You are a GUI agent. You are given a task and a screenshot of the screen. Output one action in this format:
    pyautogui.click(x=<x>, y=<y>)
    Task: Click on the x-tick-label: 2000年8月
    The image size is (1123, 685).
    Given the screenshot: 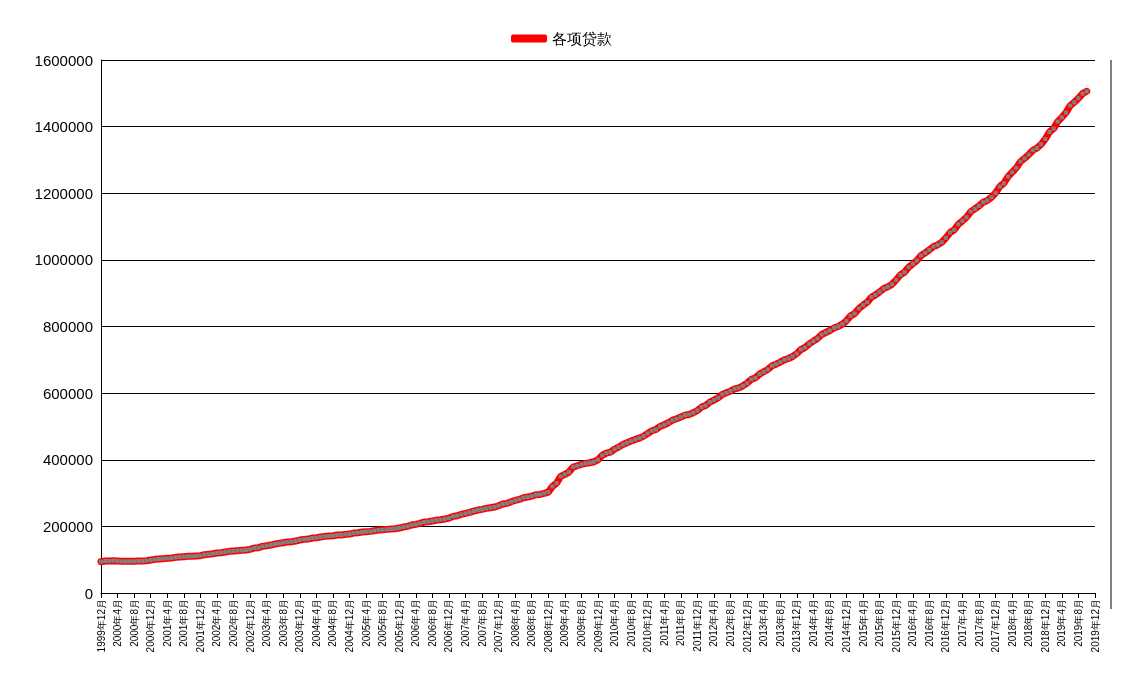 What is the action you would take?
    pyautogui.click(x=134, y=623)
    